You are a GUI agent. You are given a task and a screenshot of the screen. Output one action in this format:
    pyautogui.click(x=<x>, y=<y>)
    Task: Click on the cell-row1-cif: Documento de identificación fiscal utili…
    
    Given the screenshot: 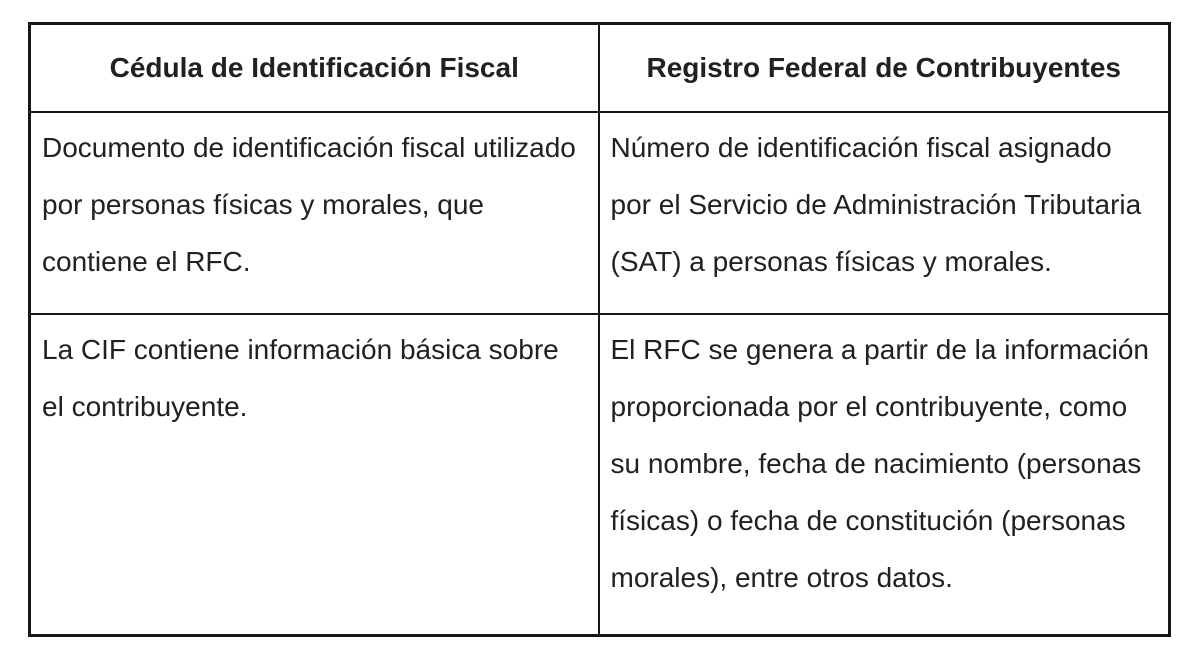 What is the action you would take?
    pyautogui.click(x=315, y=214)
    